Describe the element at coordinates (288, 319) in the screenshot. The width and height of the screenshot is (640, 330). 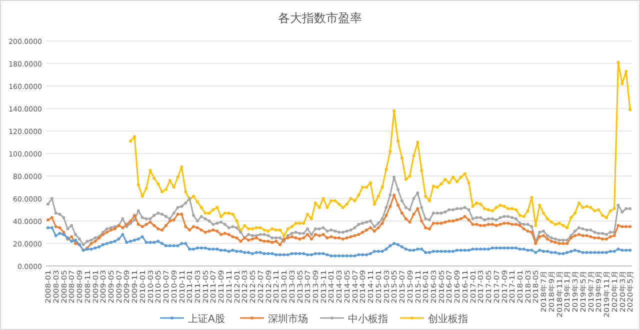
I see `legend-label: 深圳市场` at that location.